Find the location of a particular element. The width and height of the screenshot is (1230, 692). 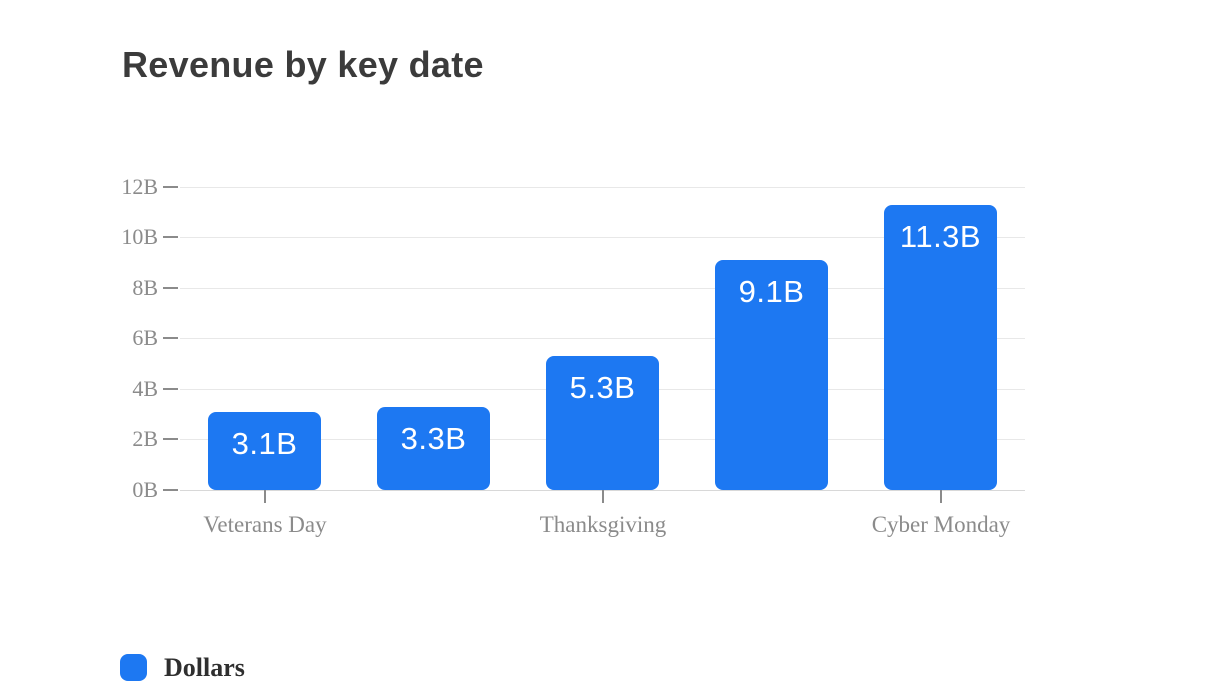

bar: 9.1B is located at coordinates (771, 375).